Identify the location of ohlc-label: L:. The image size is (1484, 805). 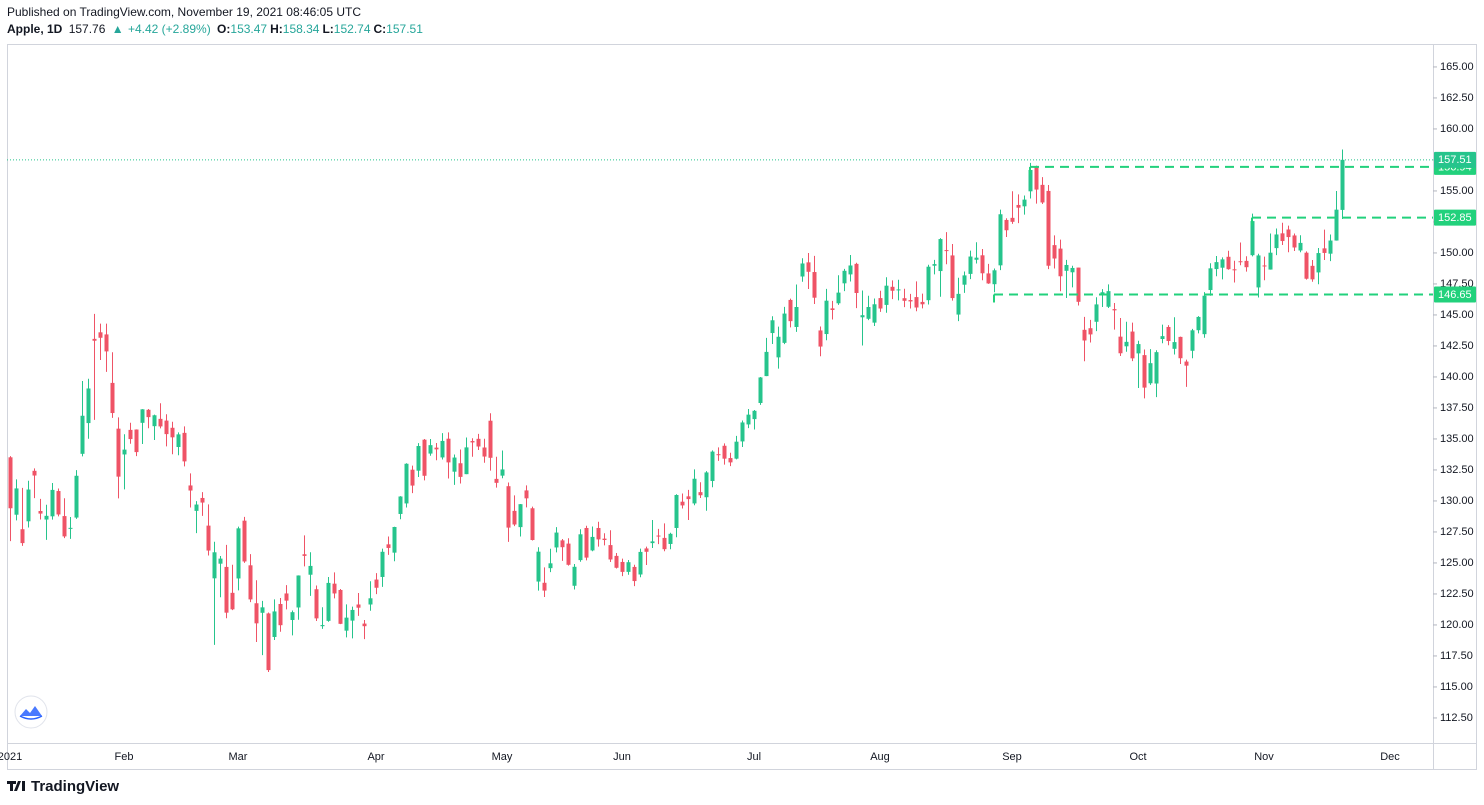
(328, 29).